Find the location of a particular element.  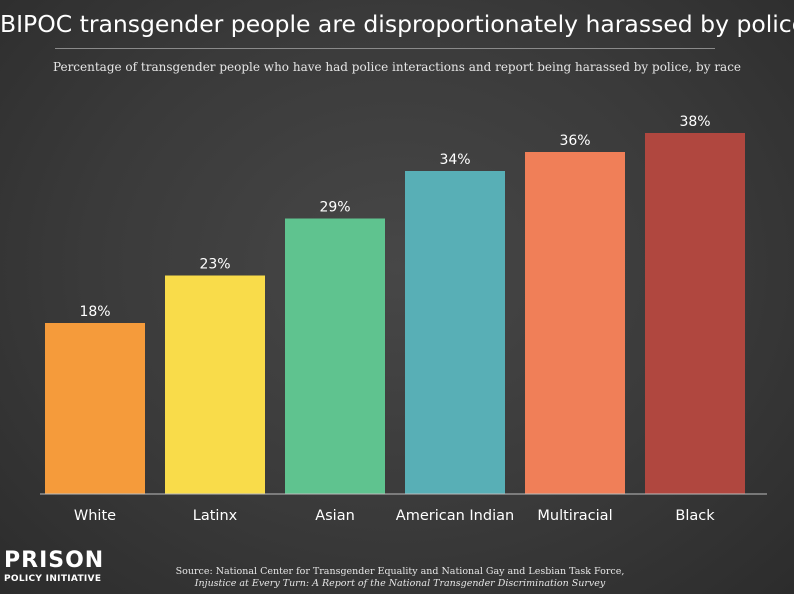

category-label-white: White is located at coordinates (95, 516).